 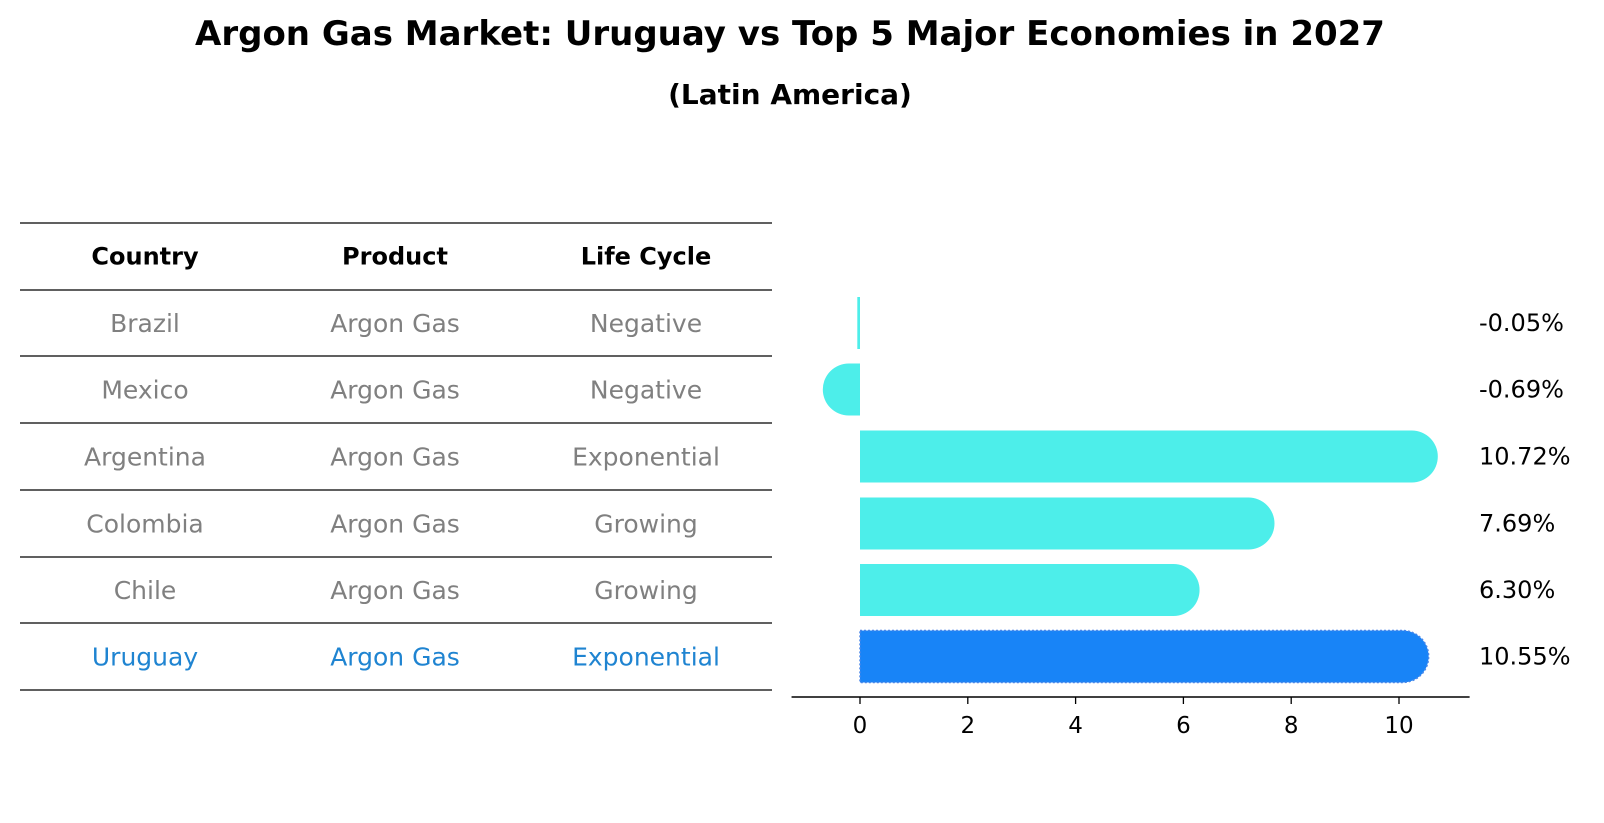 I want to click on table-header-product: Product, so click(x=395, y=257).